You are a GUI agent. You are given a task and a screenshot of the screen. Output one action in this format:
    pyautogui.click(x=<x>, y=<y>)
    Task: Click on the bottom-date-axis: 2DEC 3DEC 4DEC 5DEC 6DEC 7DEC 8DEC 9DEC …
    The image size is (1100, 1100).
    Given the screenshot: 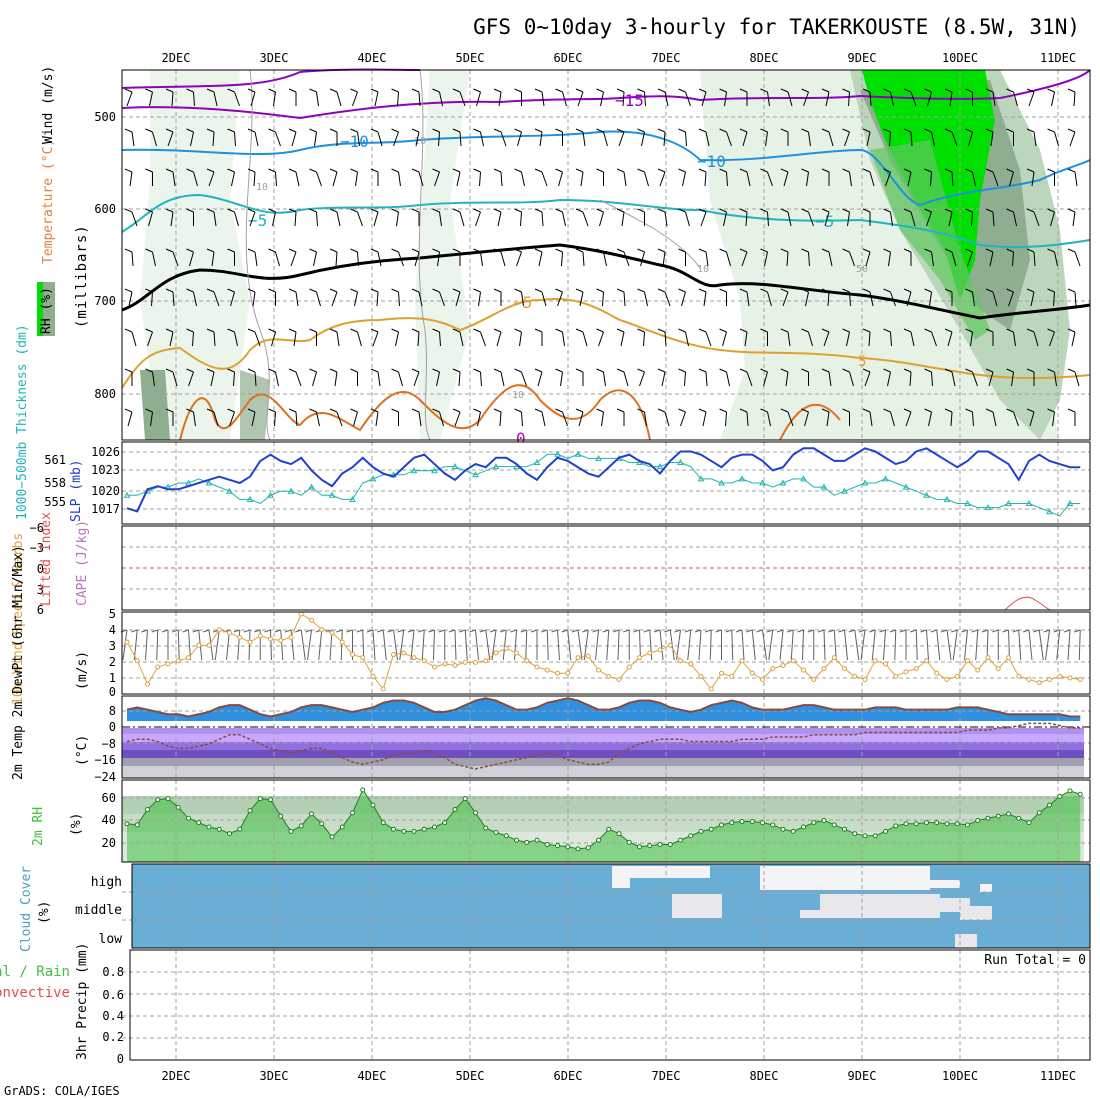 What is the action you would take?
    pyautogui.click(x=619, y=1076)
    